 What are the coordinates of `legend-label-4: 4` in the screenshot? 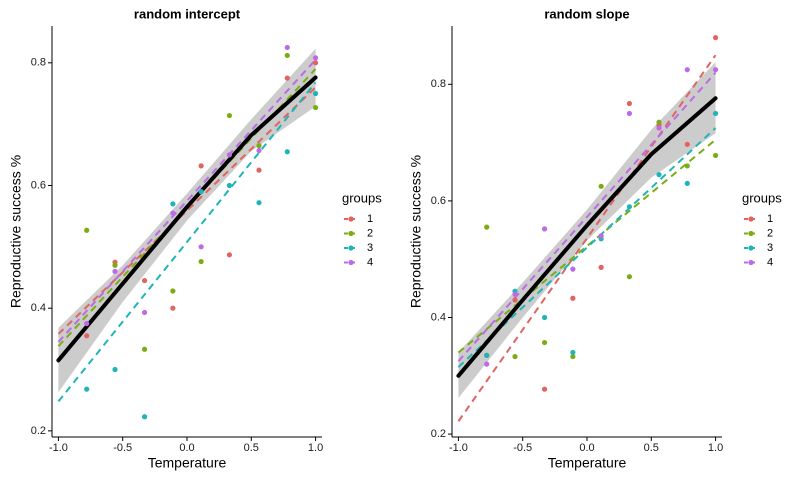 It's located at (770, 262).